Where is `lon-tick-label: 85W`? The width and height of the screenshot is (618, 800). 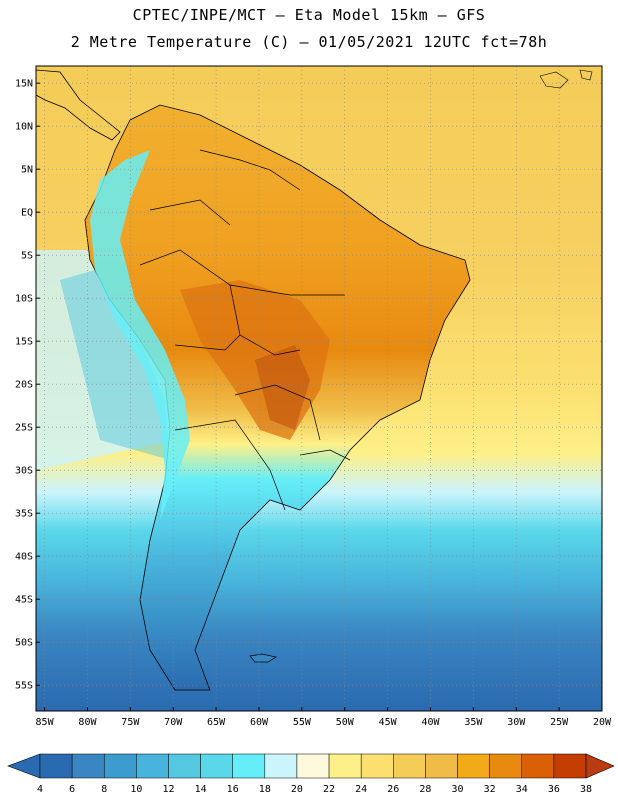 lon-tick-label: 85W is located at coordinates (45, 722).